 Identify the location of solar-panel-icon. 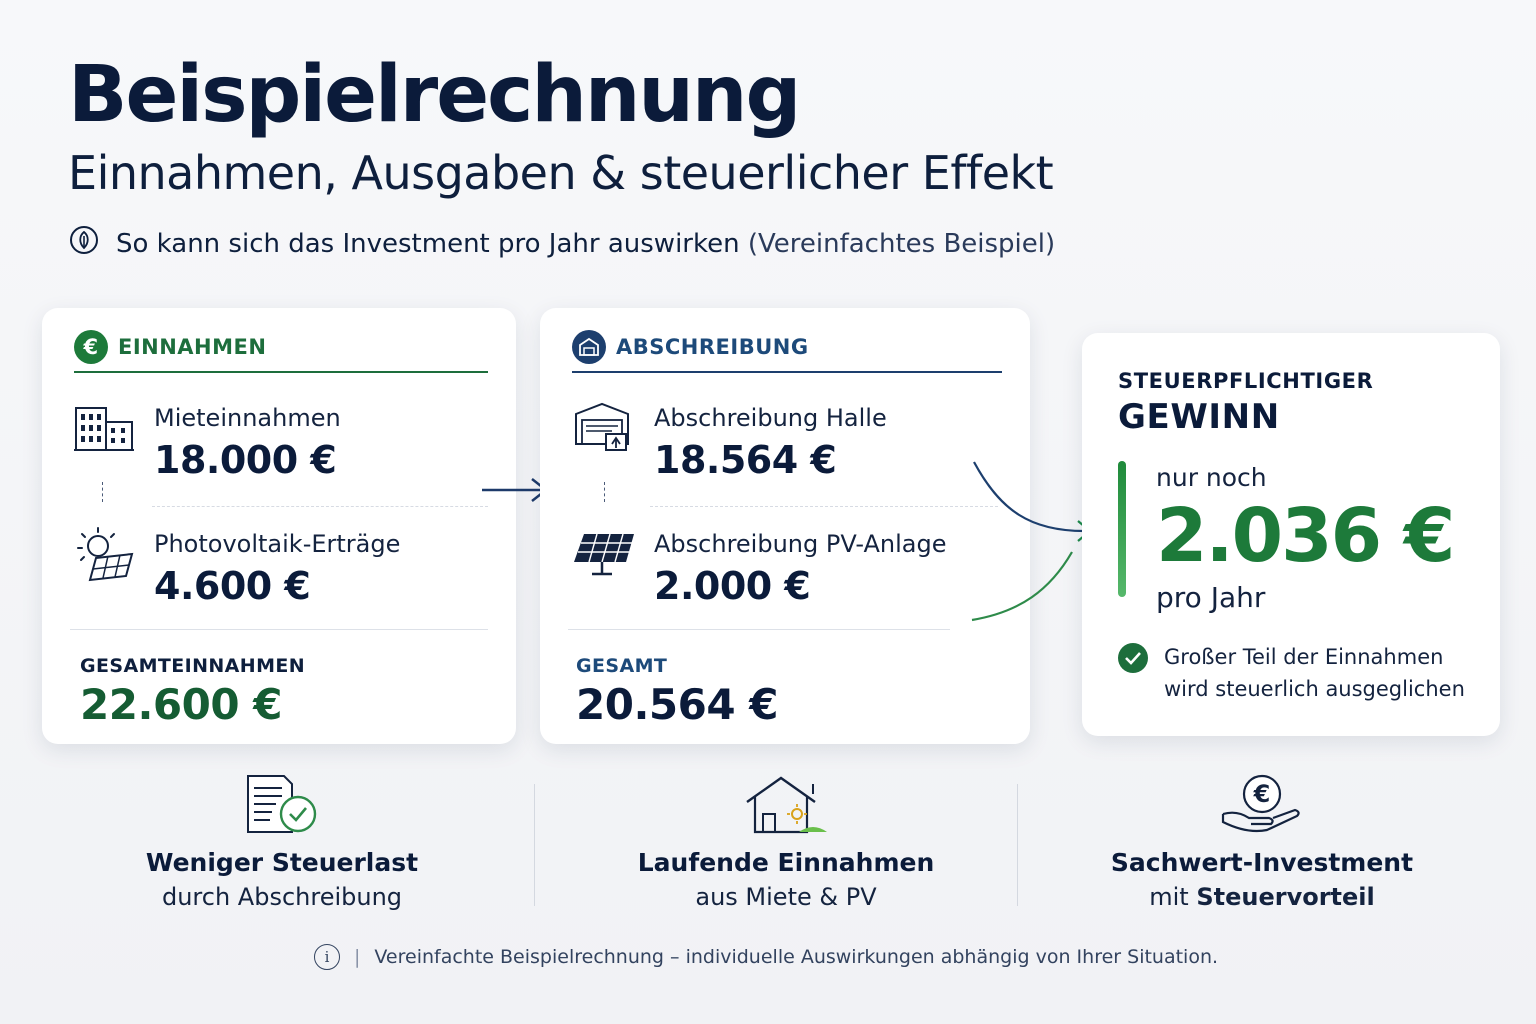
(604, 554).